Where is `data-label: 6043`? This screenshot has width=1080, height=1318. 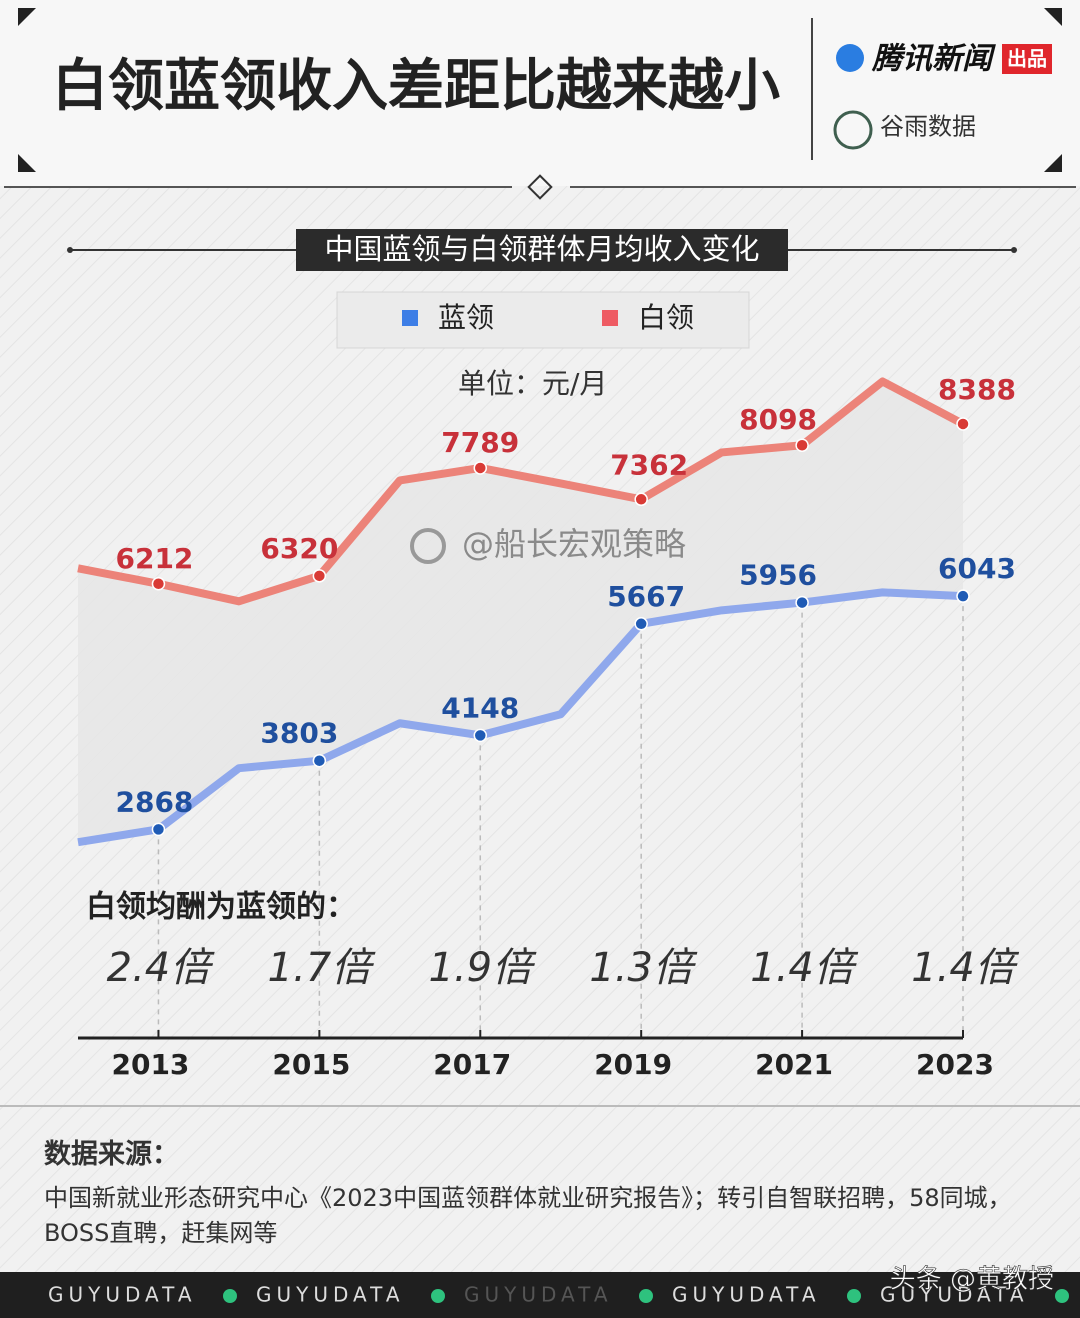
data-label: 6043 is located at coordinates (977, 568).